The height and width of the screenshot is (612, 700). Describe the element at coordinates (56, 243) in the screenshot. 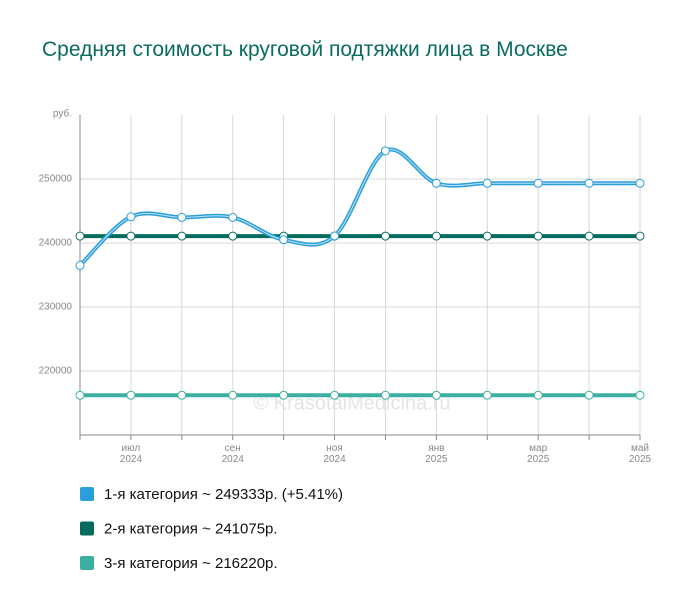

I see `y-tick-label: 240000` at that location.